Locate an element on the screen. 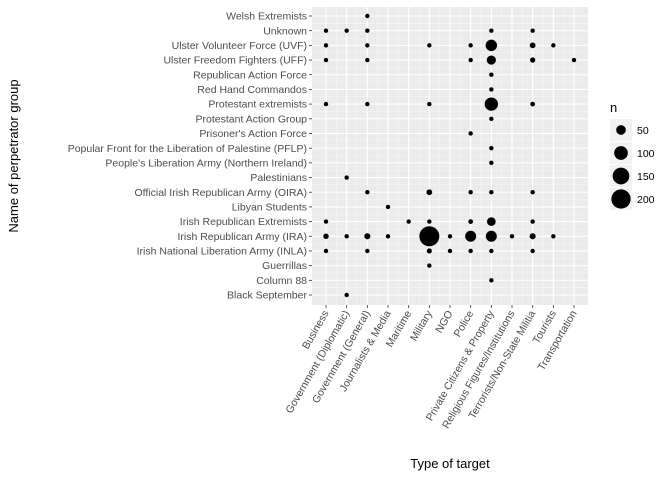 Image resolution: width=672 pixels, height=480 pixels. legend-label: 100 is located at coordinates (646, 154).